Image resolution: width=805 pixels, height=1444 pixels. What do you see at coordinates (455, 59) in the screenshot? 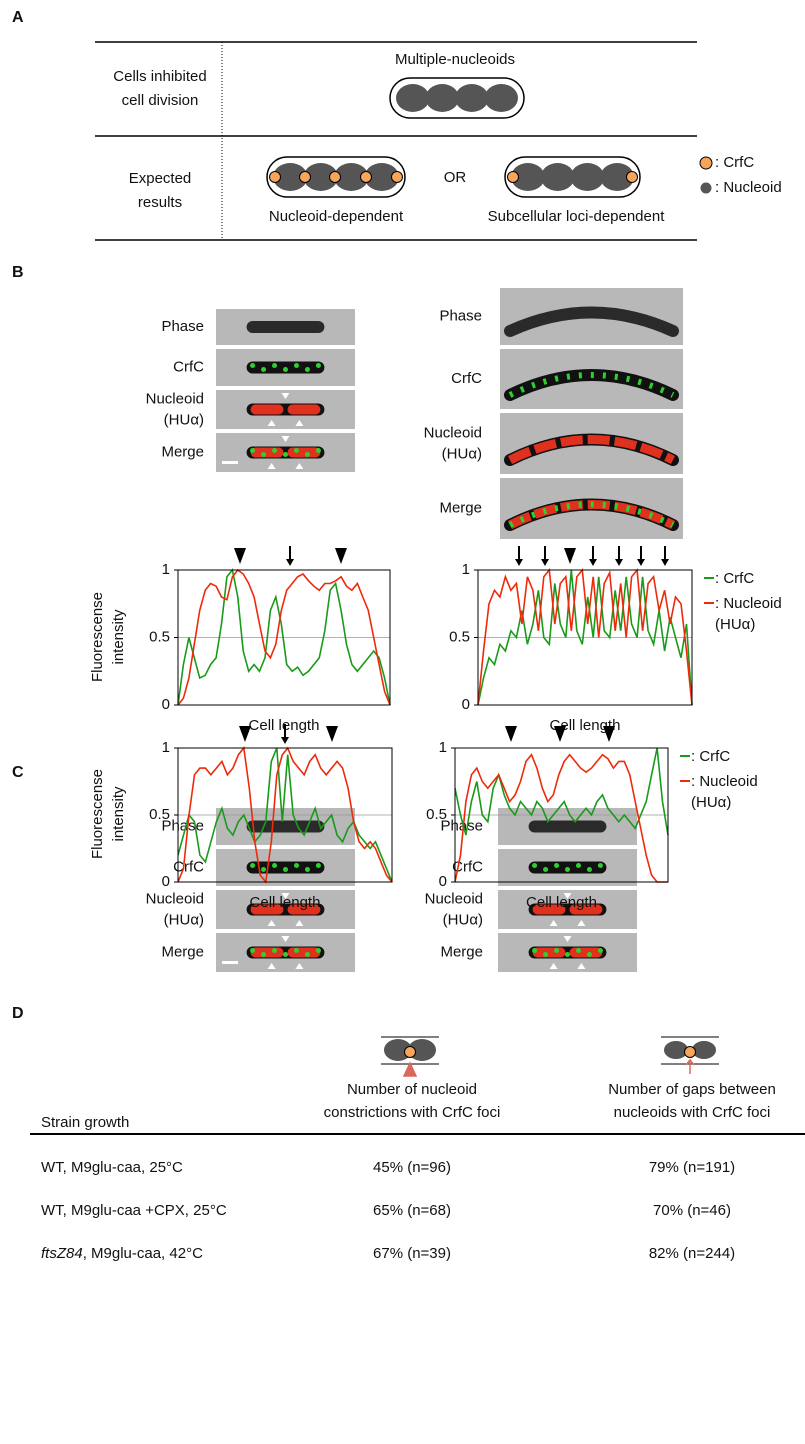
I see `diagram-title: Multiple-nucleoids` at bounding box center [455, 59].